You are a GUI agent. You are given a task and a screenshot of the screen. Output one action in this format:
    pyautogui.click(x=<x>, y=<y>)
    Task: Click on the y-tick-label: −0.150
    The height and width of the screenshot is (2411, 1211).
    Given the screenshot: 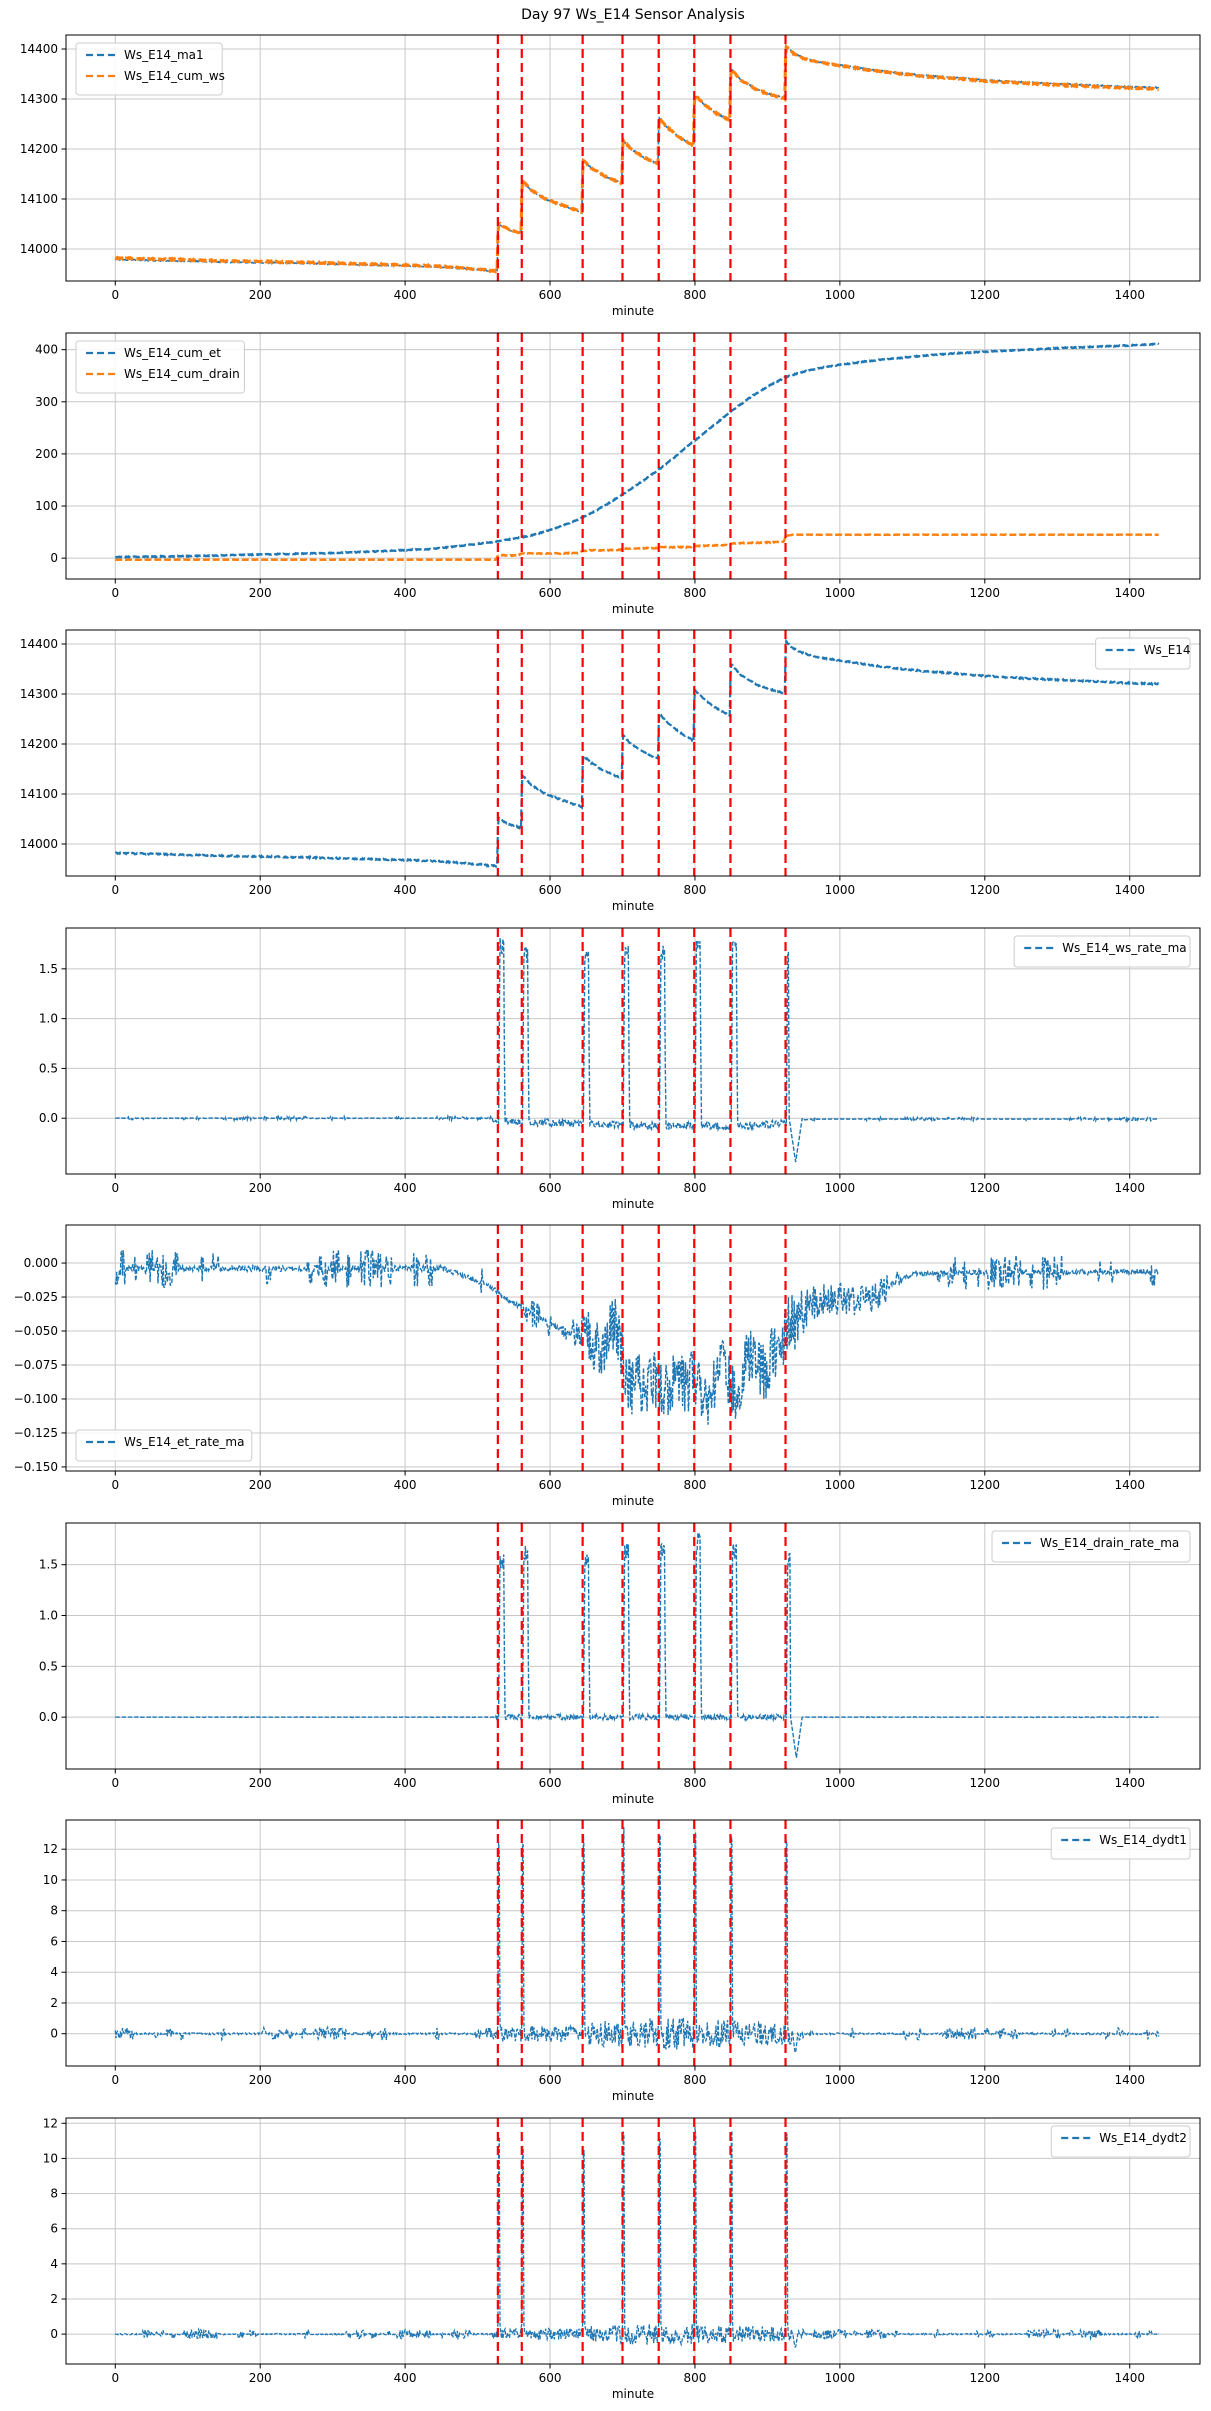 What is the action you would take?
    pyautogui.click(x=36, y=1467)
    